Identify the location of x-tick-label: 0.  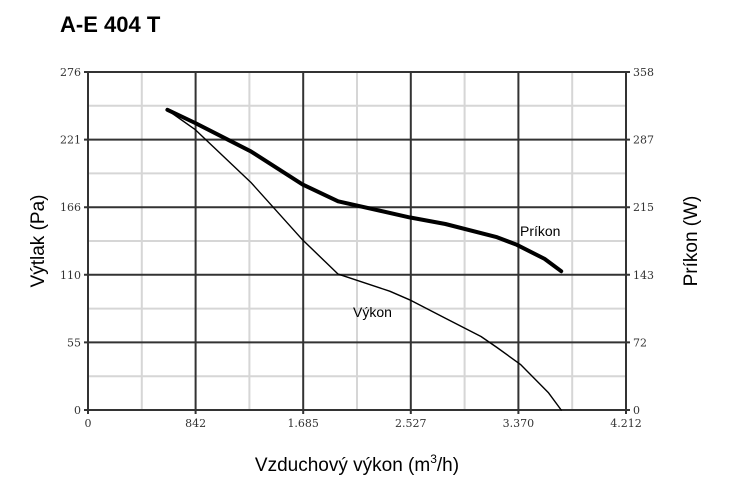
(88, 423).